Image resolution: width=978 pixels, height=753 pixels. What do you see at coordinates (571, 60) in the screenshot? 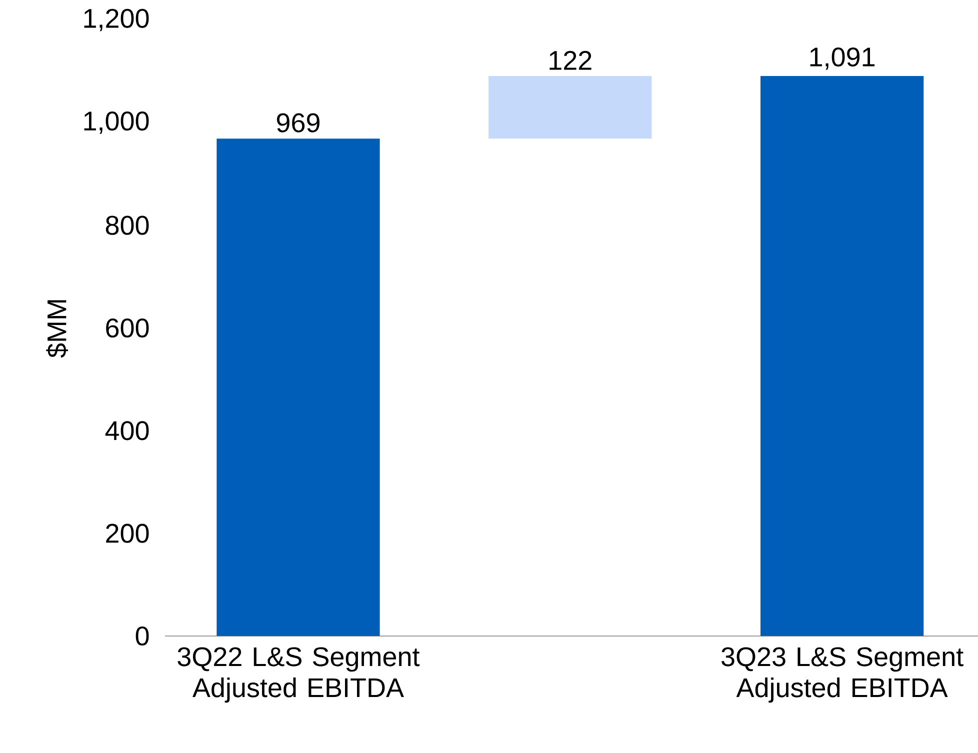
I see `data-label: 122` at bounding box center [571, 60].